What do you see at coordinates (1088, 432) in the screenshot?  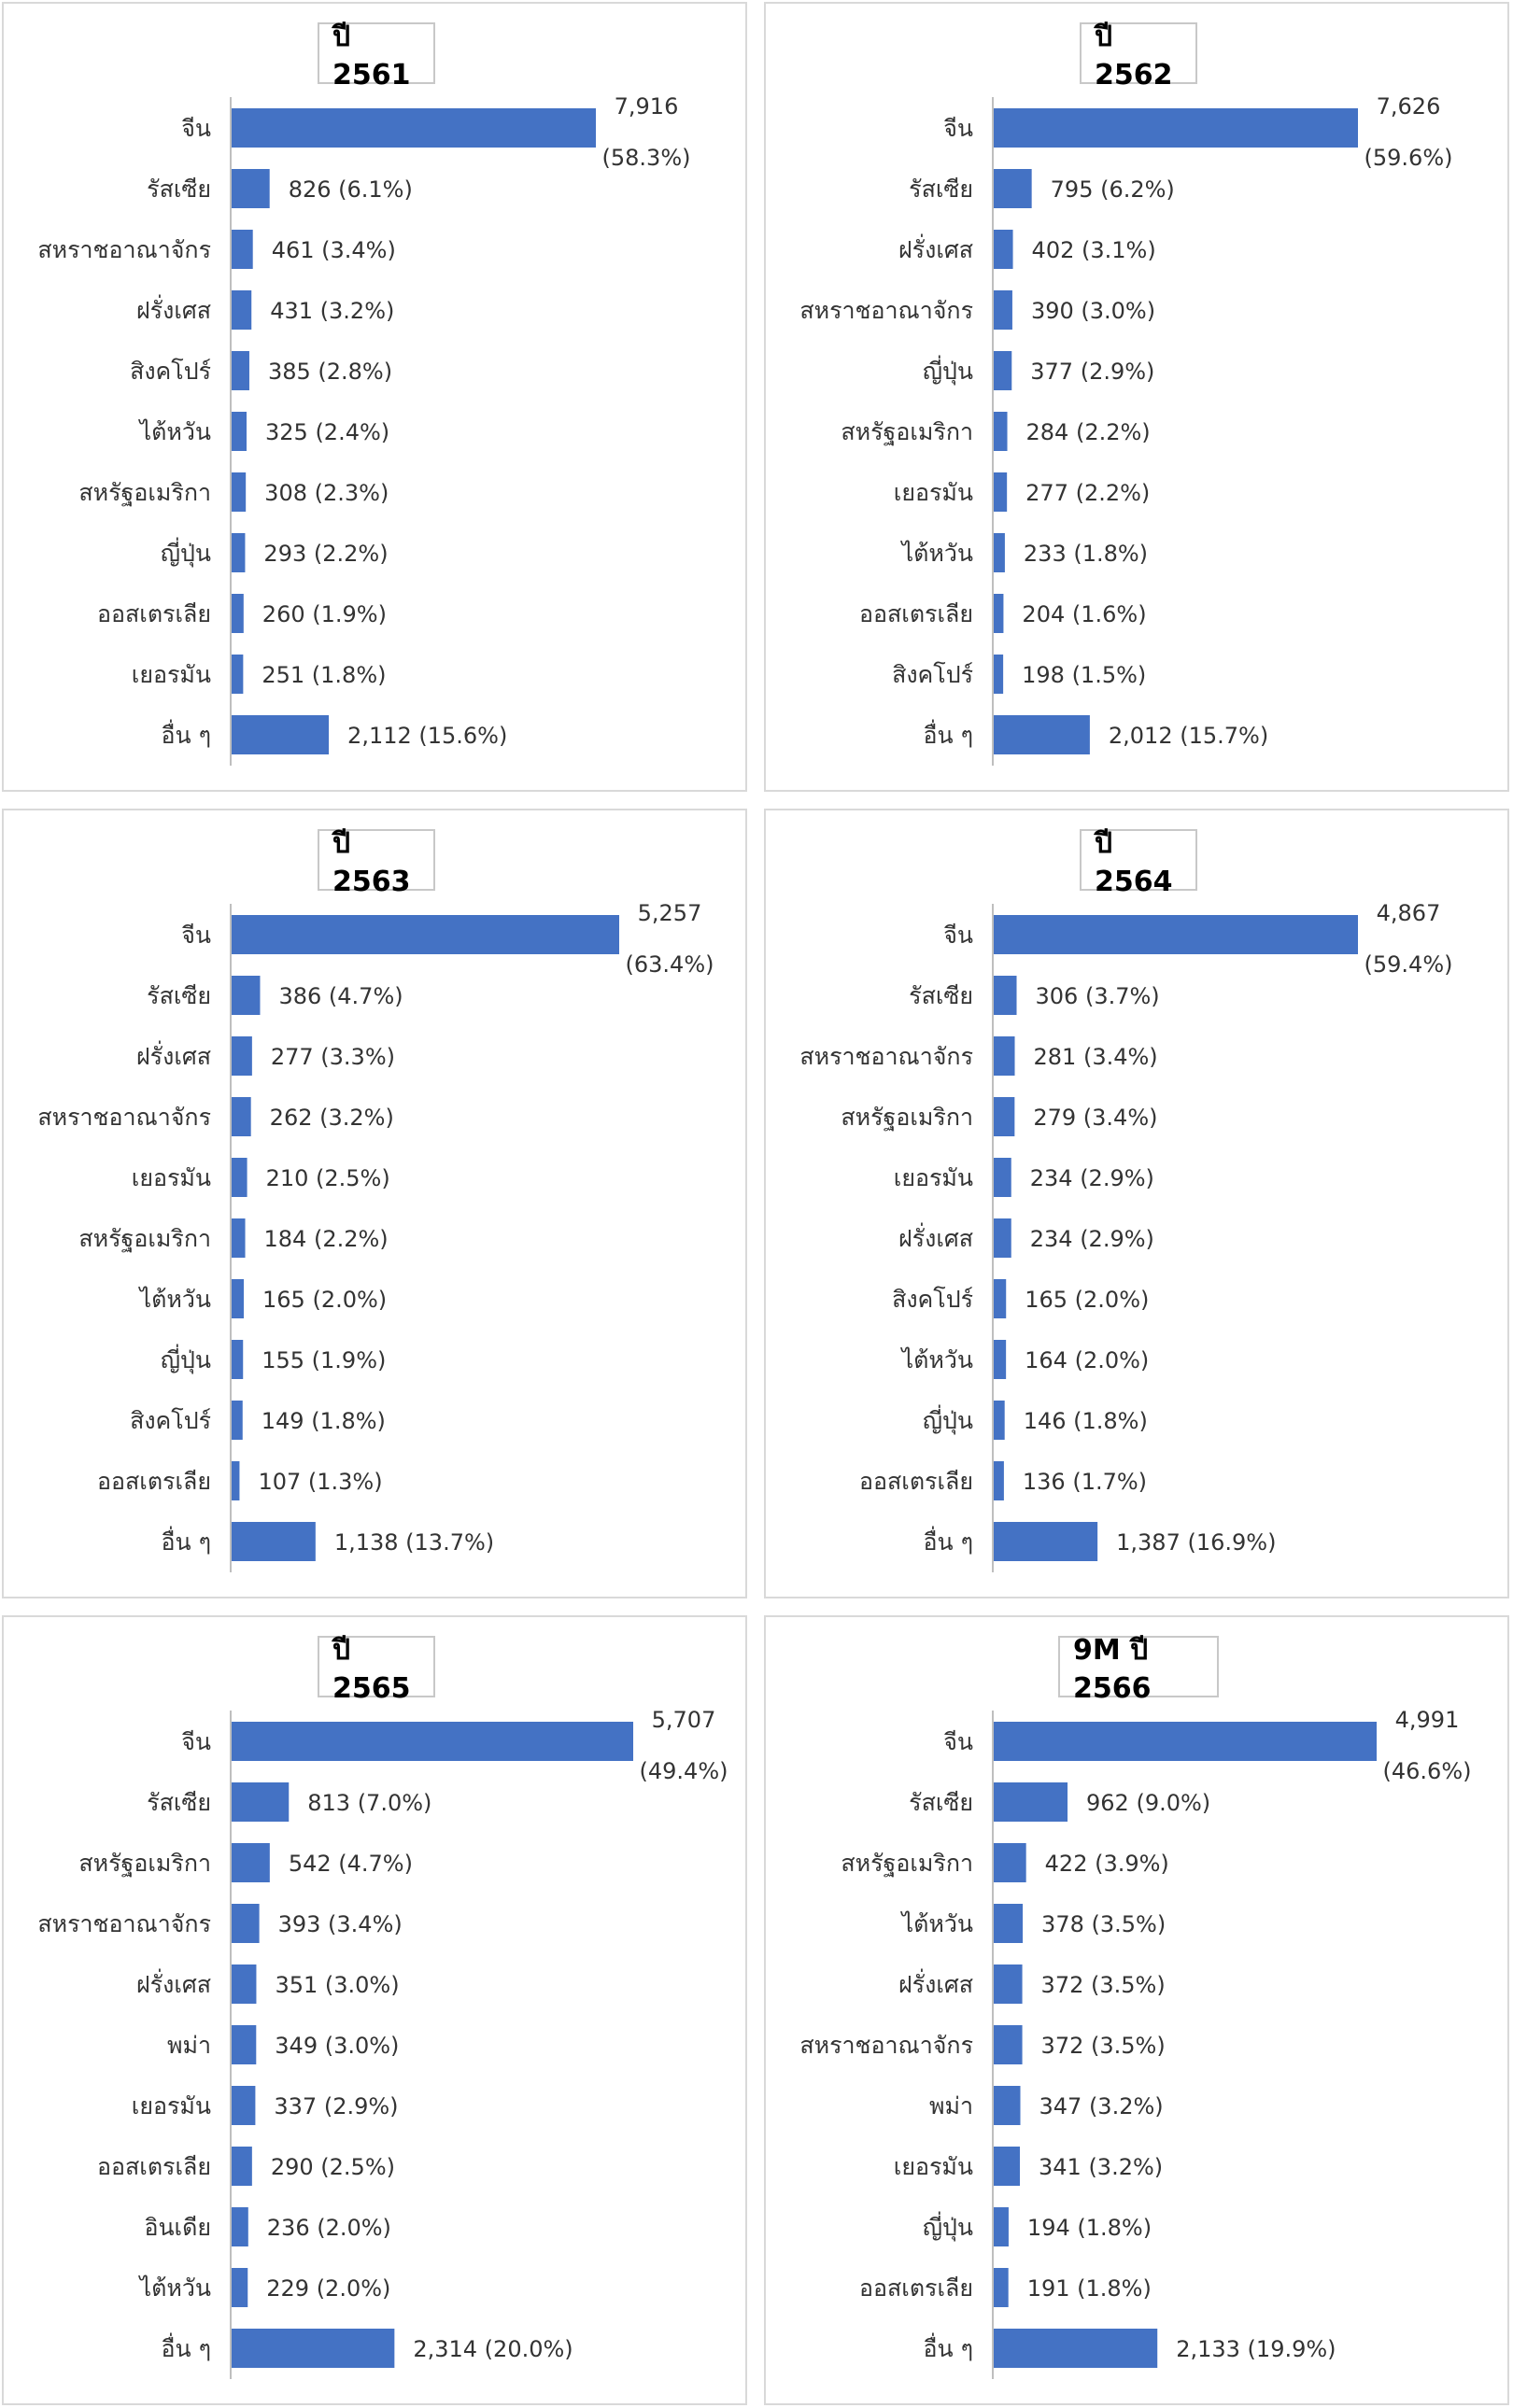 I see `data-label: 284 (2.2%)` at bounding box center [1088, 432].